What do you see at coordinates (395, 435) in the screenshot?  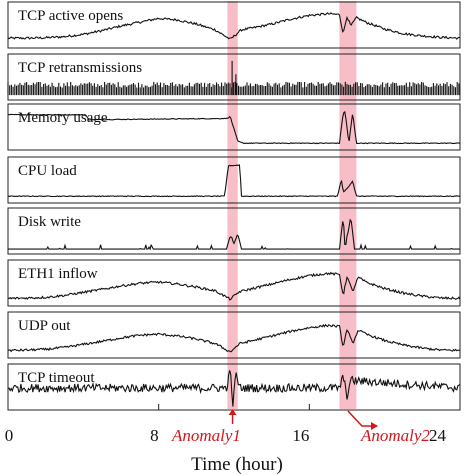 I see `anomaly-label-2: Anomaly2` at bounding box center [395, 435].